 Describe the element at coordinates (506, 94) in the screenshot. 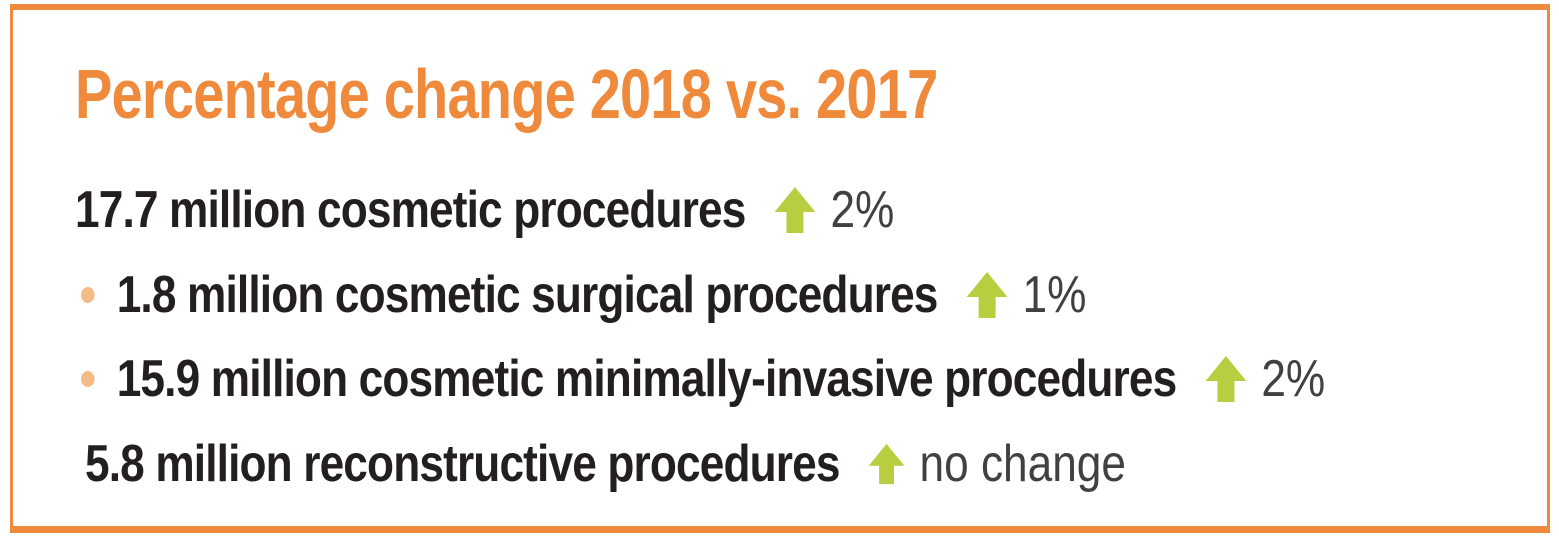

I see `panel-title: Percentage change 2018 vs. 2017` at that location.